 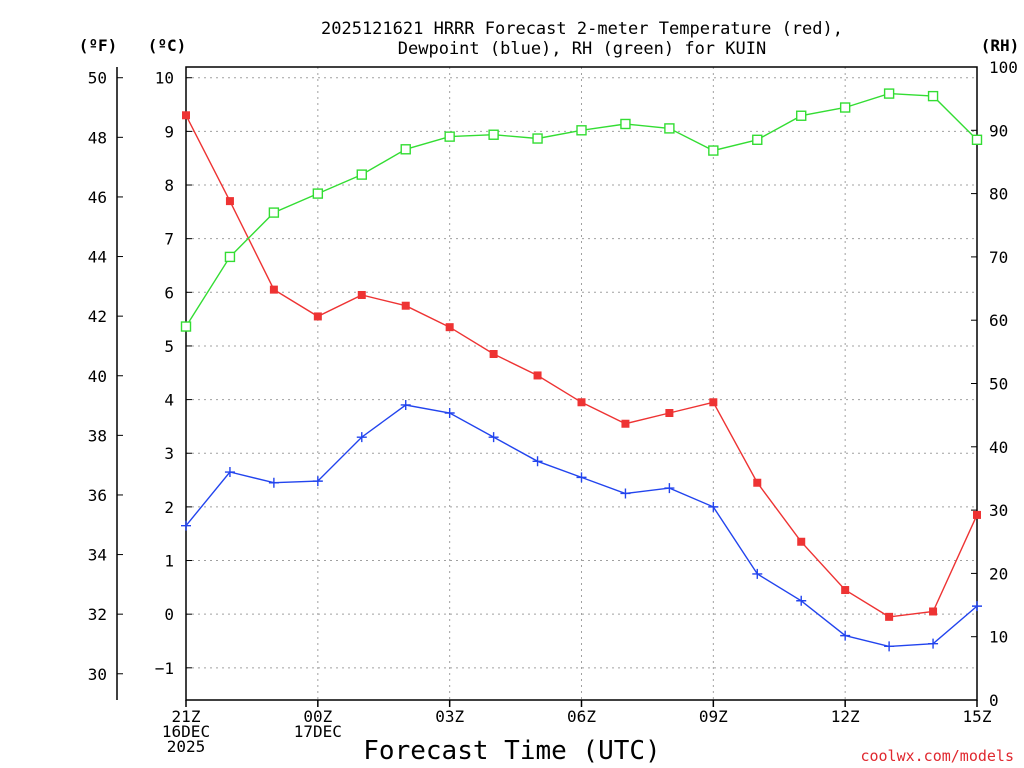 I want to click on fahrenheit-tick-label: 36, so click(x=97, y=495).